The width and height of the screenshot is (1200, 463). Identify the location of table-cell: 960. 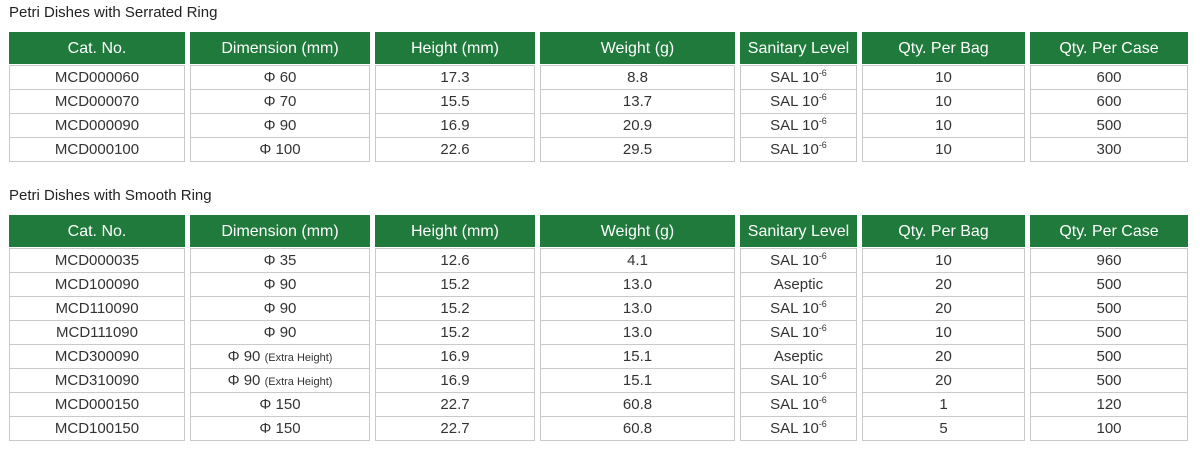
(1109, 260).